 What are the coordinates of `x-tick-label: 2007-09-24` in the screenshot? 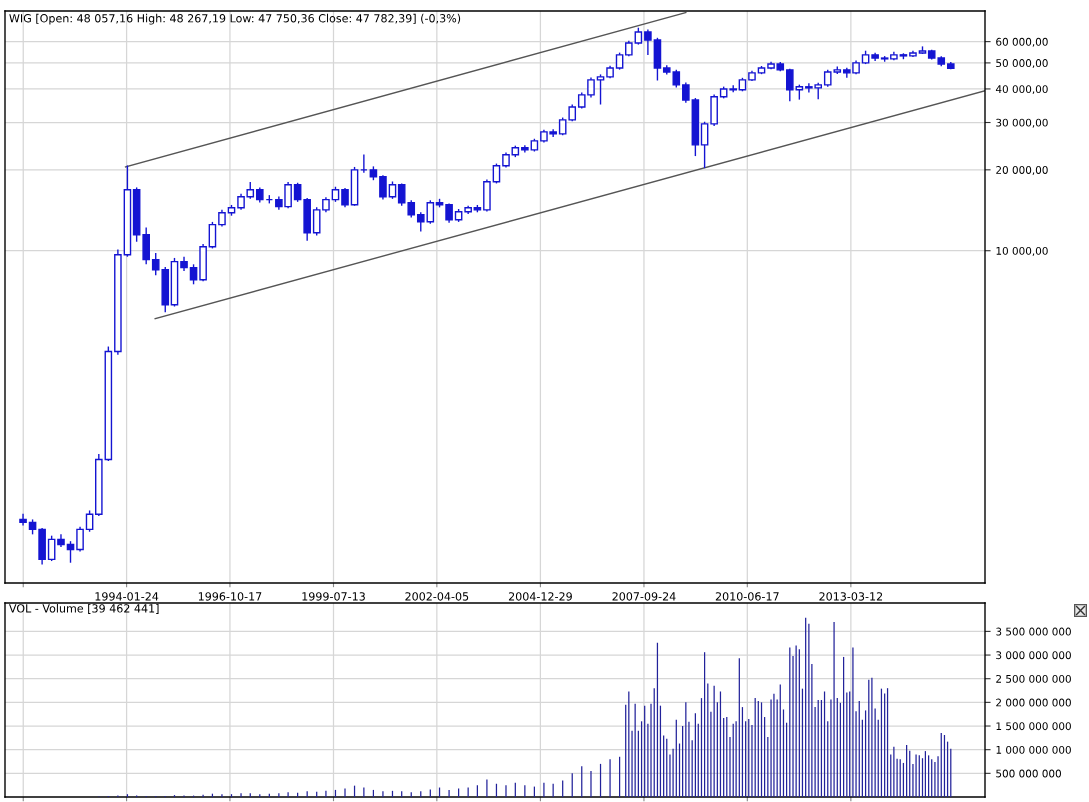 It's located at (644, 596).